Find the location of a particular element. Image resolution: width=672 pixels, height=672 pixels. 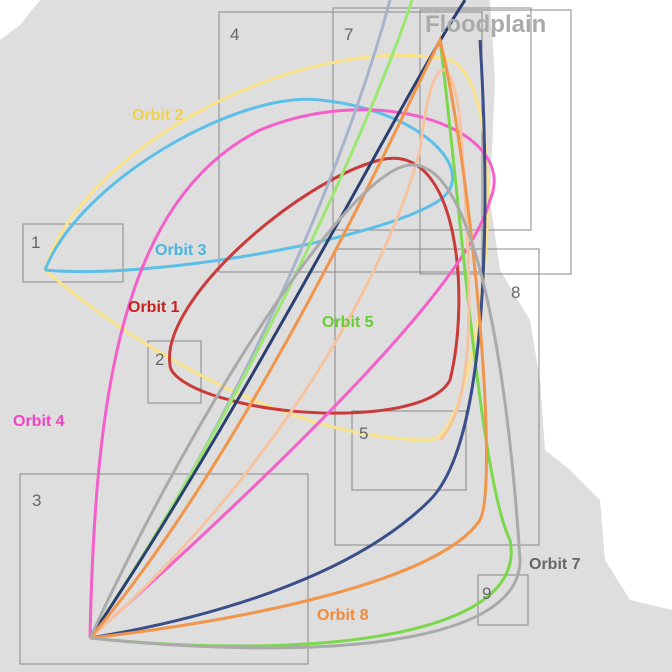

region-title: Floodplain is located at coordinates (485, 24).